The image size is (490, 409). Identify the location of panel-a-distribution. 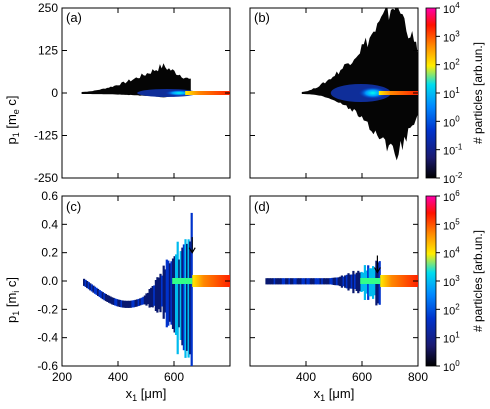
(155, 80).